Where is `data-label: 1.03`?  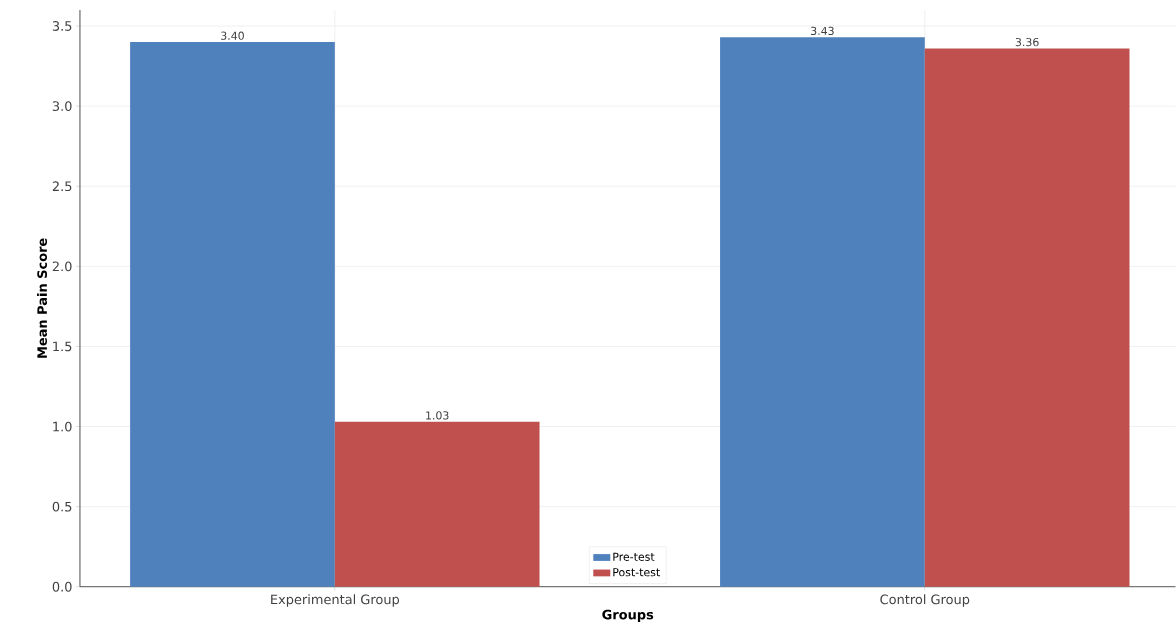
data-label: 1.03 is located at coordinates (437, 415).